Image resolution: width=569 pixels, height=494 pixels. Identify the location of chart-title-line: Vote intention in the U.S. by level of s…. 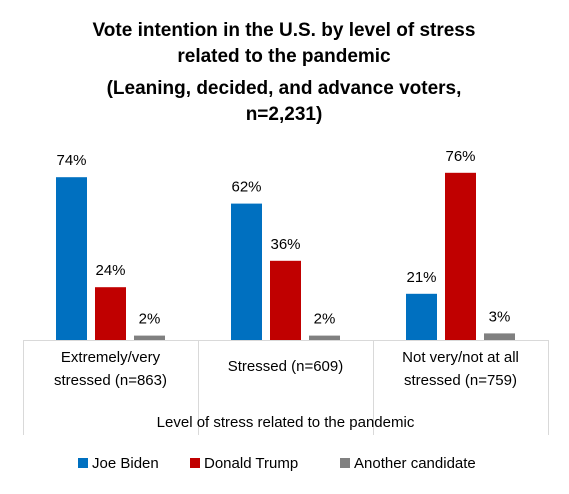
(284, 30).